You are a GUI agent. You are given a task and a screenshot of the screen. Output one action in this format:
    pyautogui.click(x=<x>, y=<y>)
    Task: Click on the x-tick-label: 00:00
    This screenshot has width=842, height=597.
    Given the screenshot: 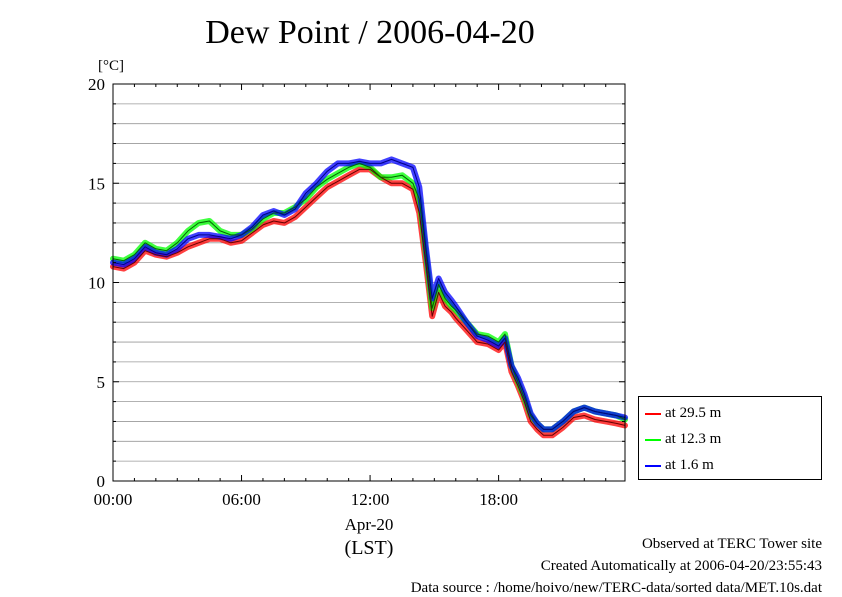 What is the action you would take?
    pyautogui.click(x=113, y=499)
    